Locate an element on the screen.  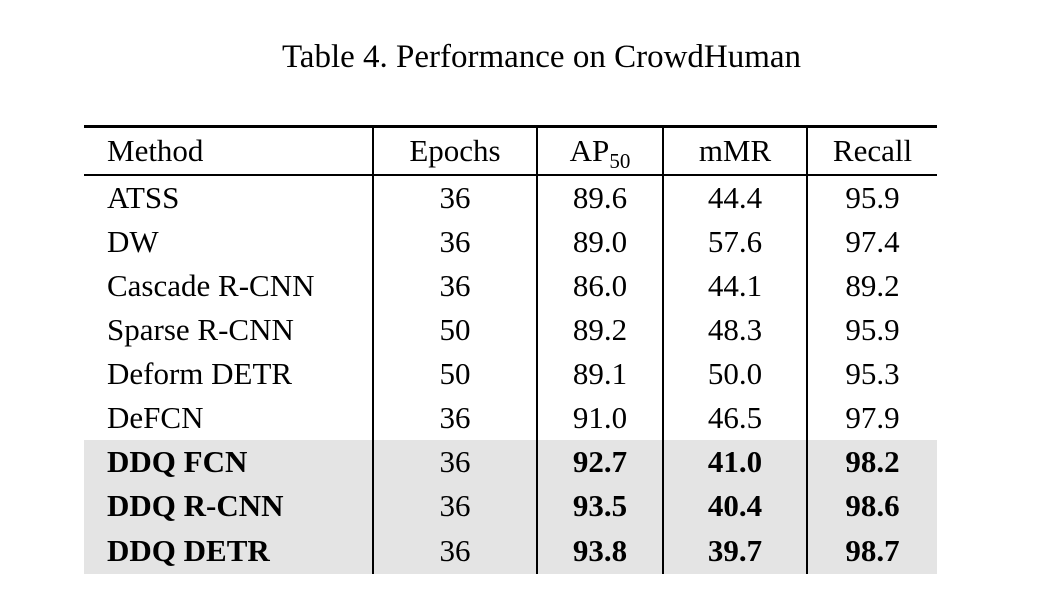
table-row-dw: DW 36 89.0 57.6 97.4 is located at coordinates (510, 242).